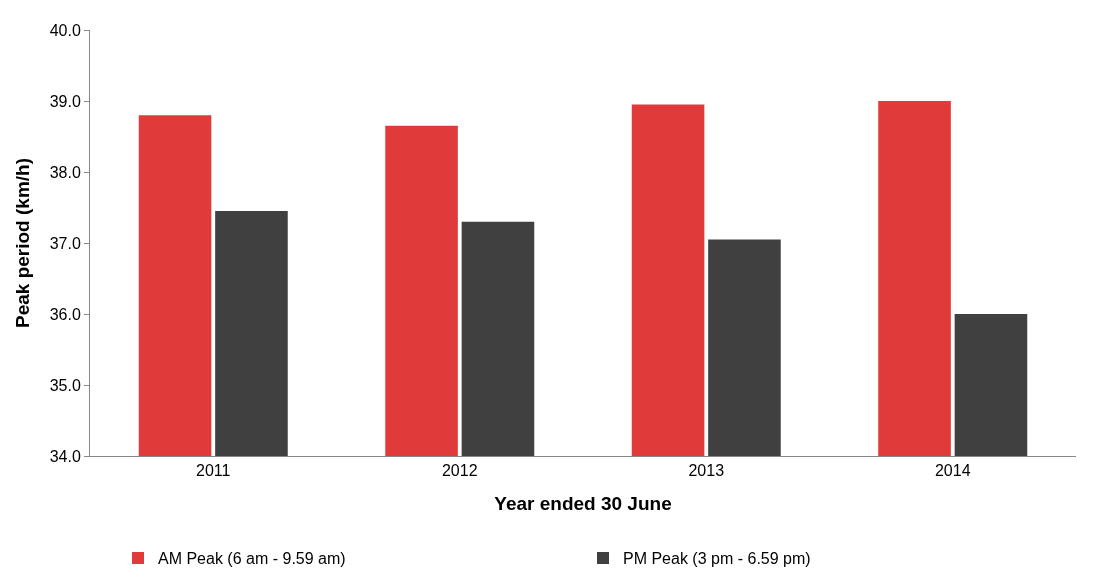 The height and width of the screenshot is (587, 1116). Describe the element at coordinates (65, 243) in the screenshot. I see `y-tick-label: 37.0` at that location.